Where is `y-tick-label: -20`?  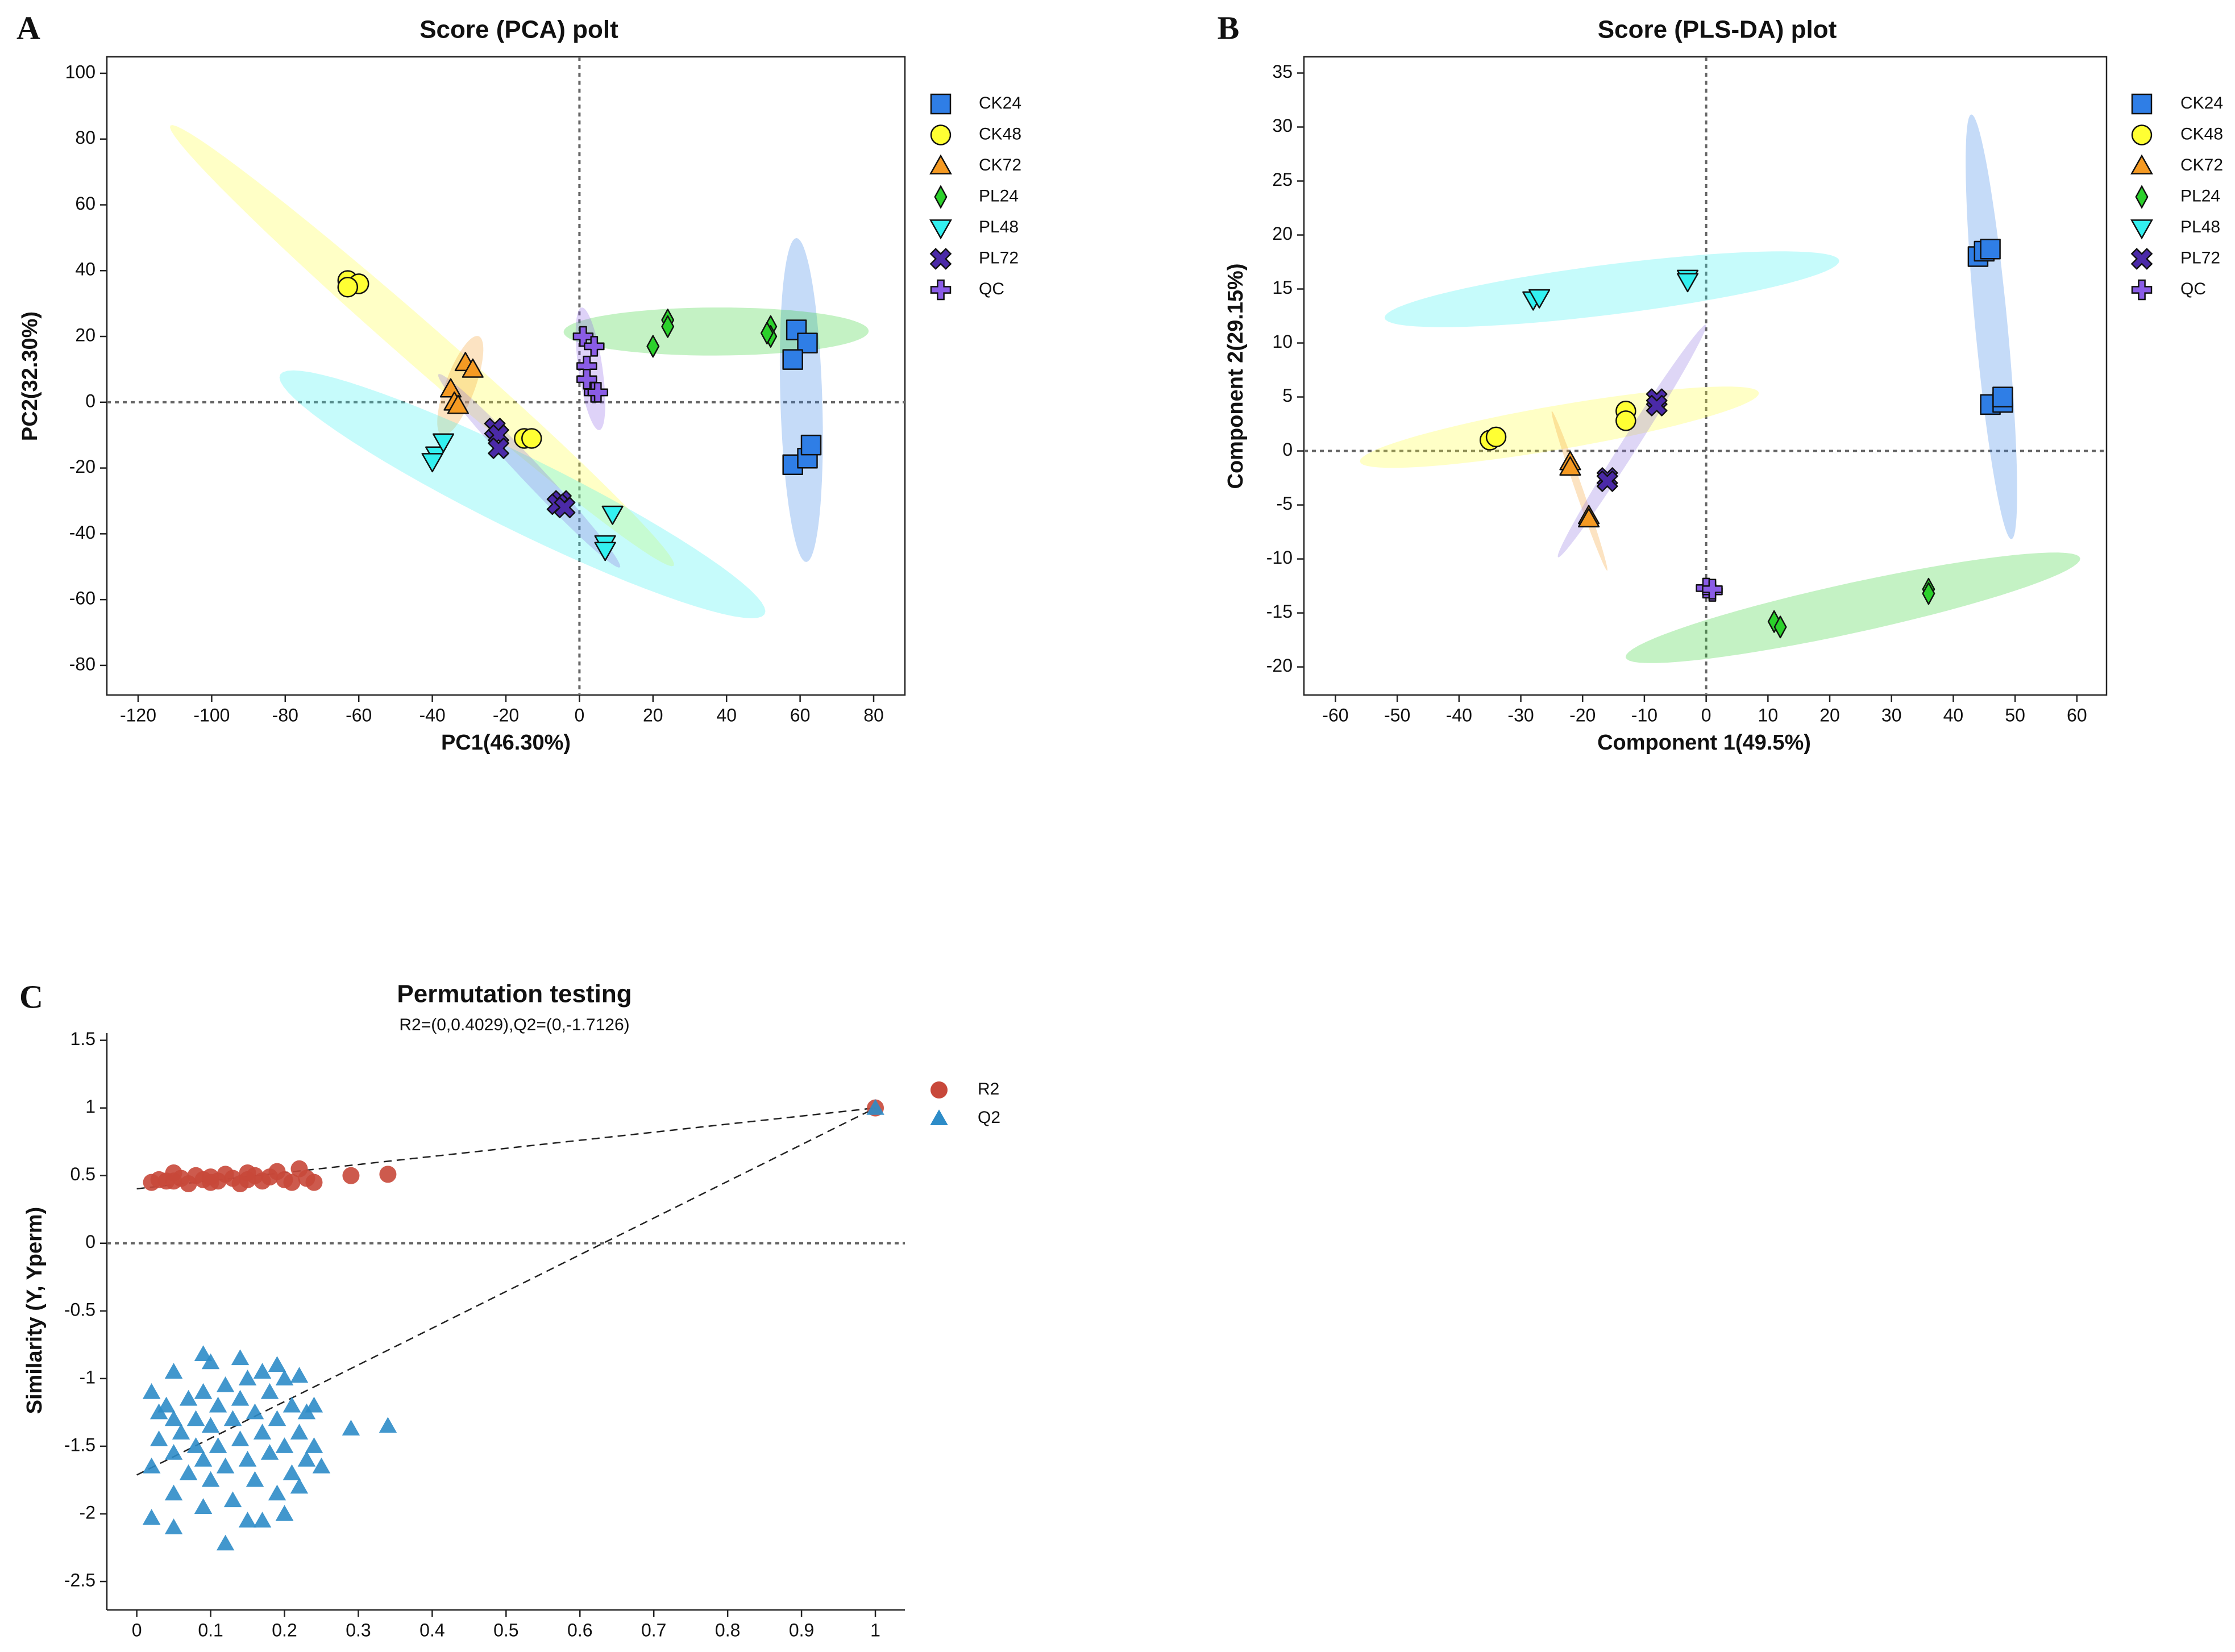
y-tick-label: -20 is located at coordinates (1279, 665).